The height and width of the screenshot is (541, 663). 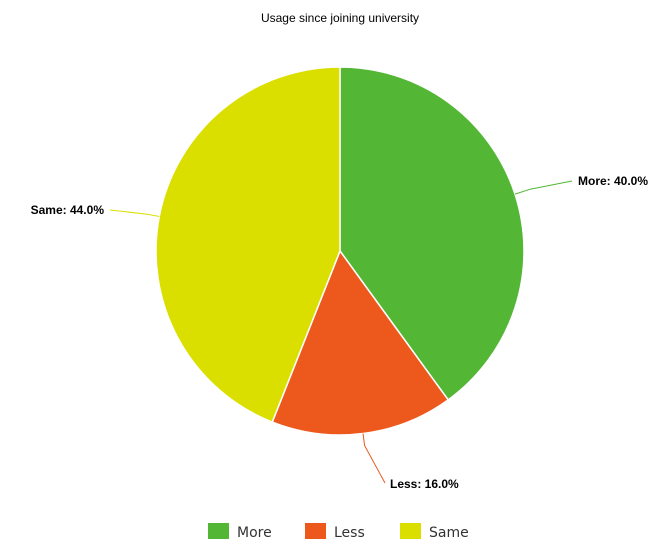 What do you see at coordinates (410, 531) in the screenshot?
I see `legend-swatch-same` at bounding box center [410, 531].